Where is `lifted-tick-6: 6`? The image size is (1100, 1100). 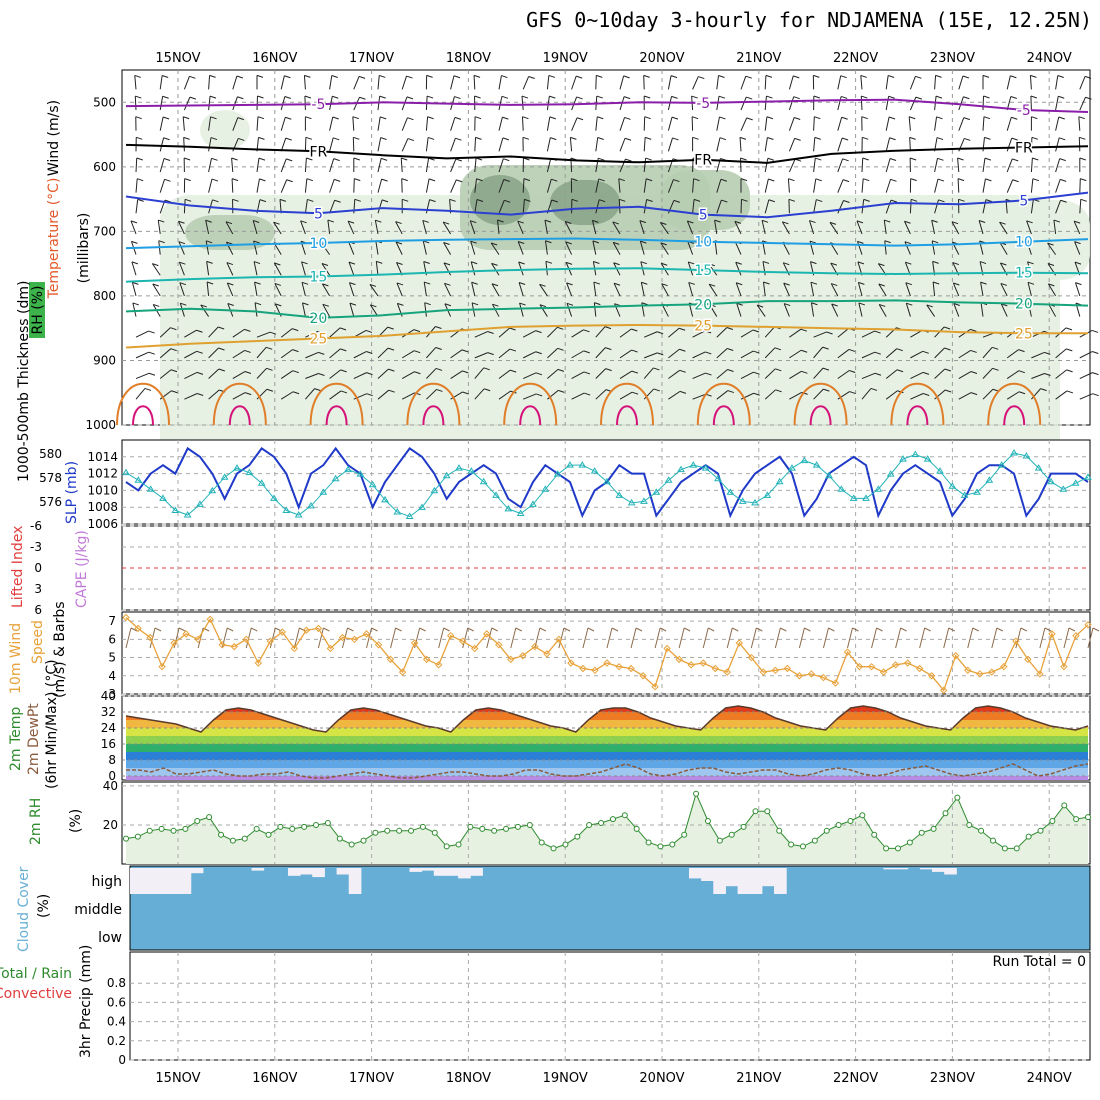 lifted-tick-6: 6 is located at coordinates (38, 610).